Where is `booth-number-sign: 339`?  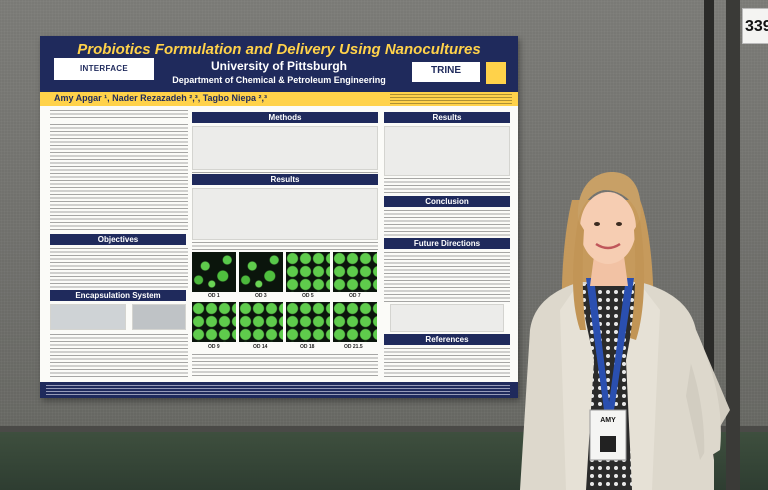 booth-number-sign: 339 is located at coordinates (755, 26).